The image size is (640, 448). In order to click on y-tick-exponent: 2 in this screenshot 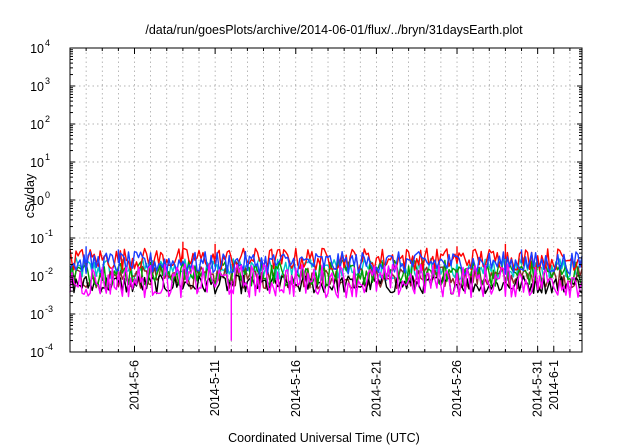, I will do `click(47, 119)`.